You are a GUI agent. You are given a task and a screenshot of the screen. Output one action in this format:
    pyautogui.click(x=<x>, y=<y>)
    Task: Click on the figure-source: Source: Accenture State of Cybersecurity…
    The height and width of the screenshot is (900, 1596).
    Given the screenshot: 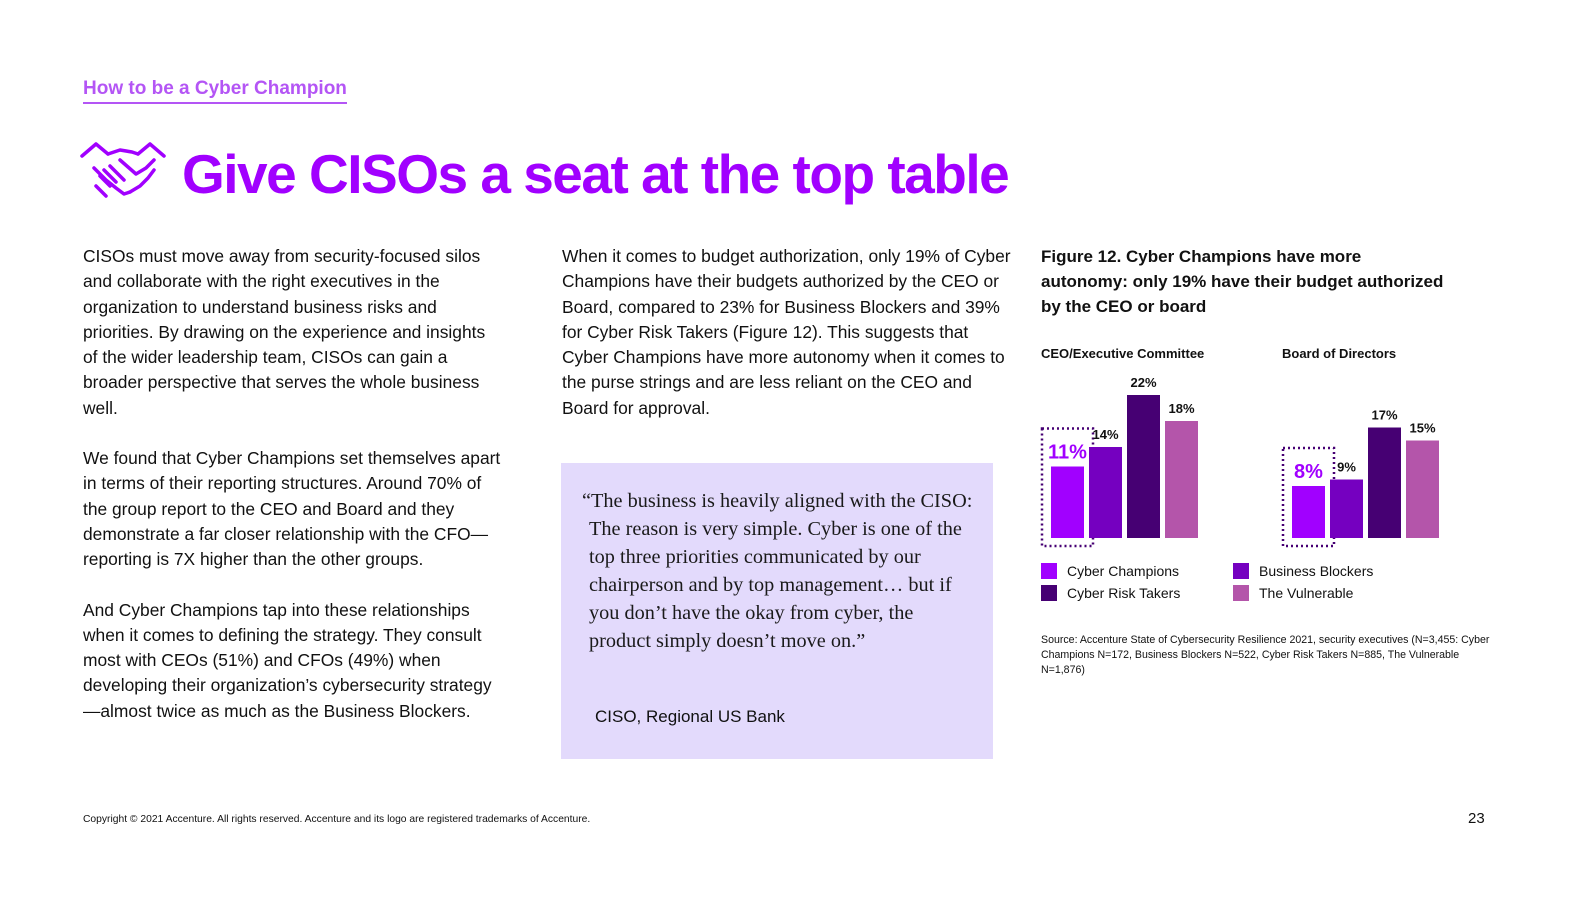 What is the action you would take?
    pyautogui.click(x=1265, y=655)
    